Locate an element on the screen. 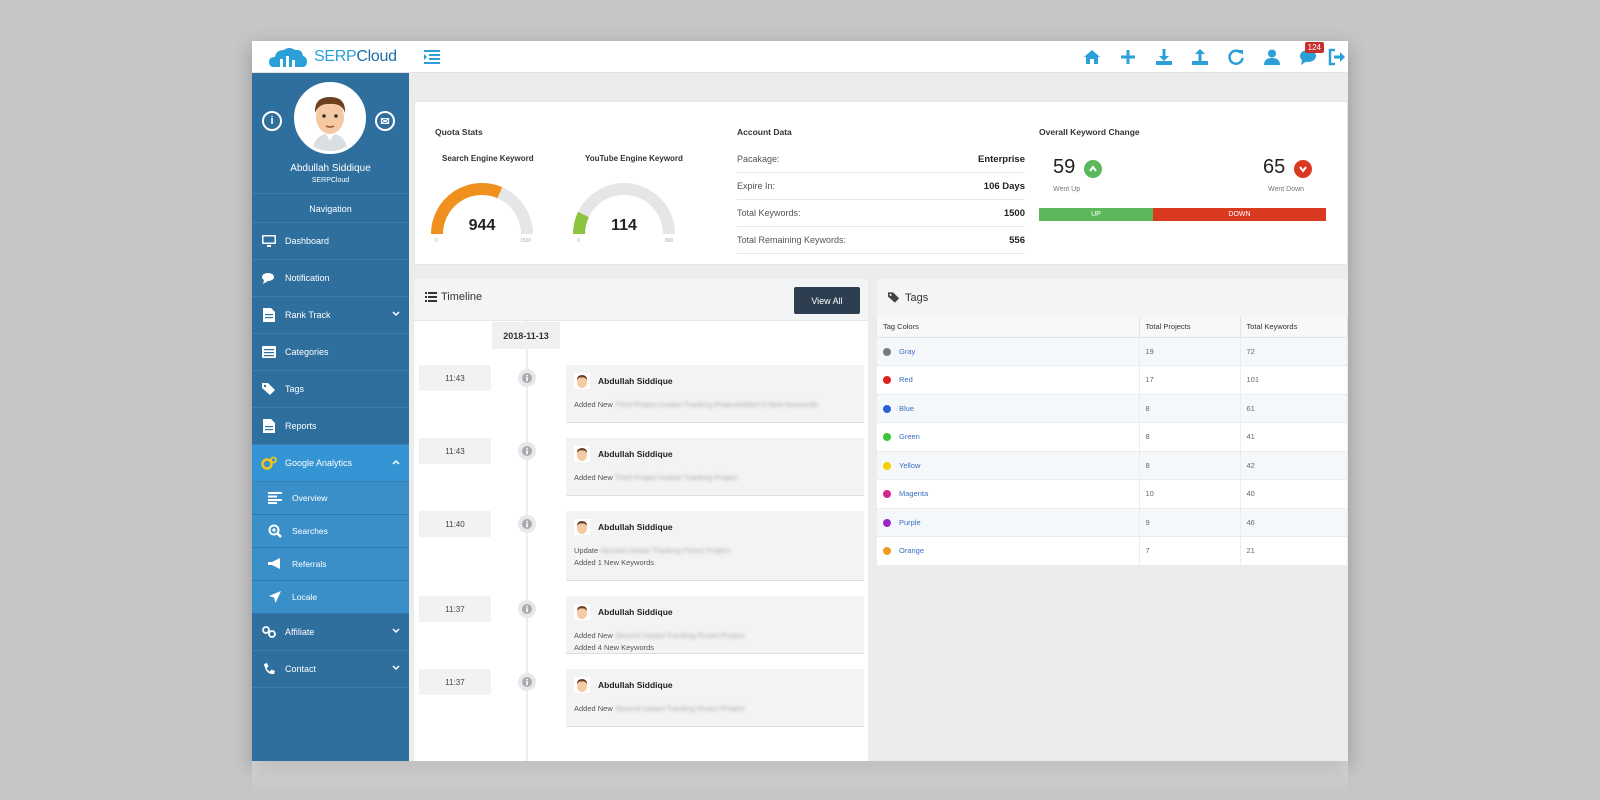 The height and width of the screenshot is (800, 1600). search-engine-gauge-value: 944 is located at coordinates (482, 225).